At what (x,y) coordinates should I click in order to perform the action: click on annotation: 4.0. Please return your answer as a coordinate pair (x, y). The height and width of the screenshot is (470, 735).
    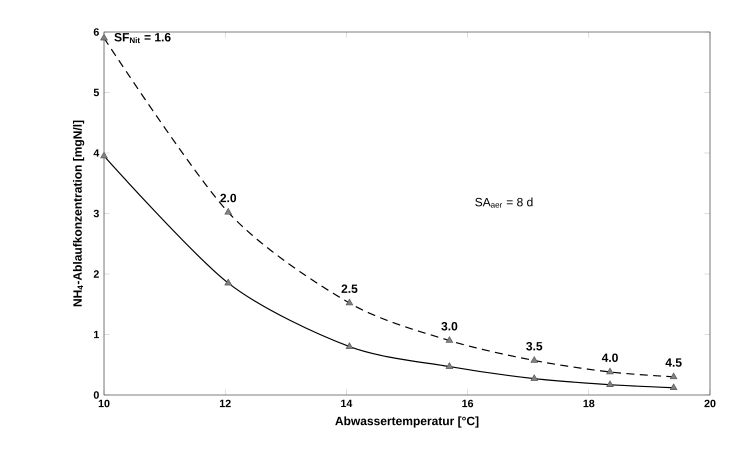
    Looking at the image, I should click on (610, 357).